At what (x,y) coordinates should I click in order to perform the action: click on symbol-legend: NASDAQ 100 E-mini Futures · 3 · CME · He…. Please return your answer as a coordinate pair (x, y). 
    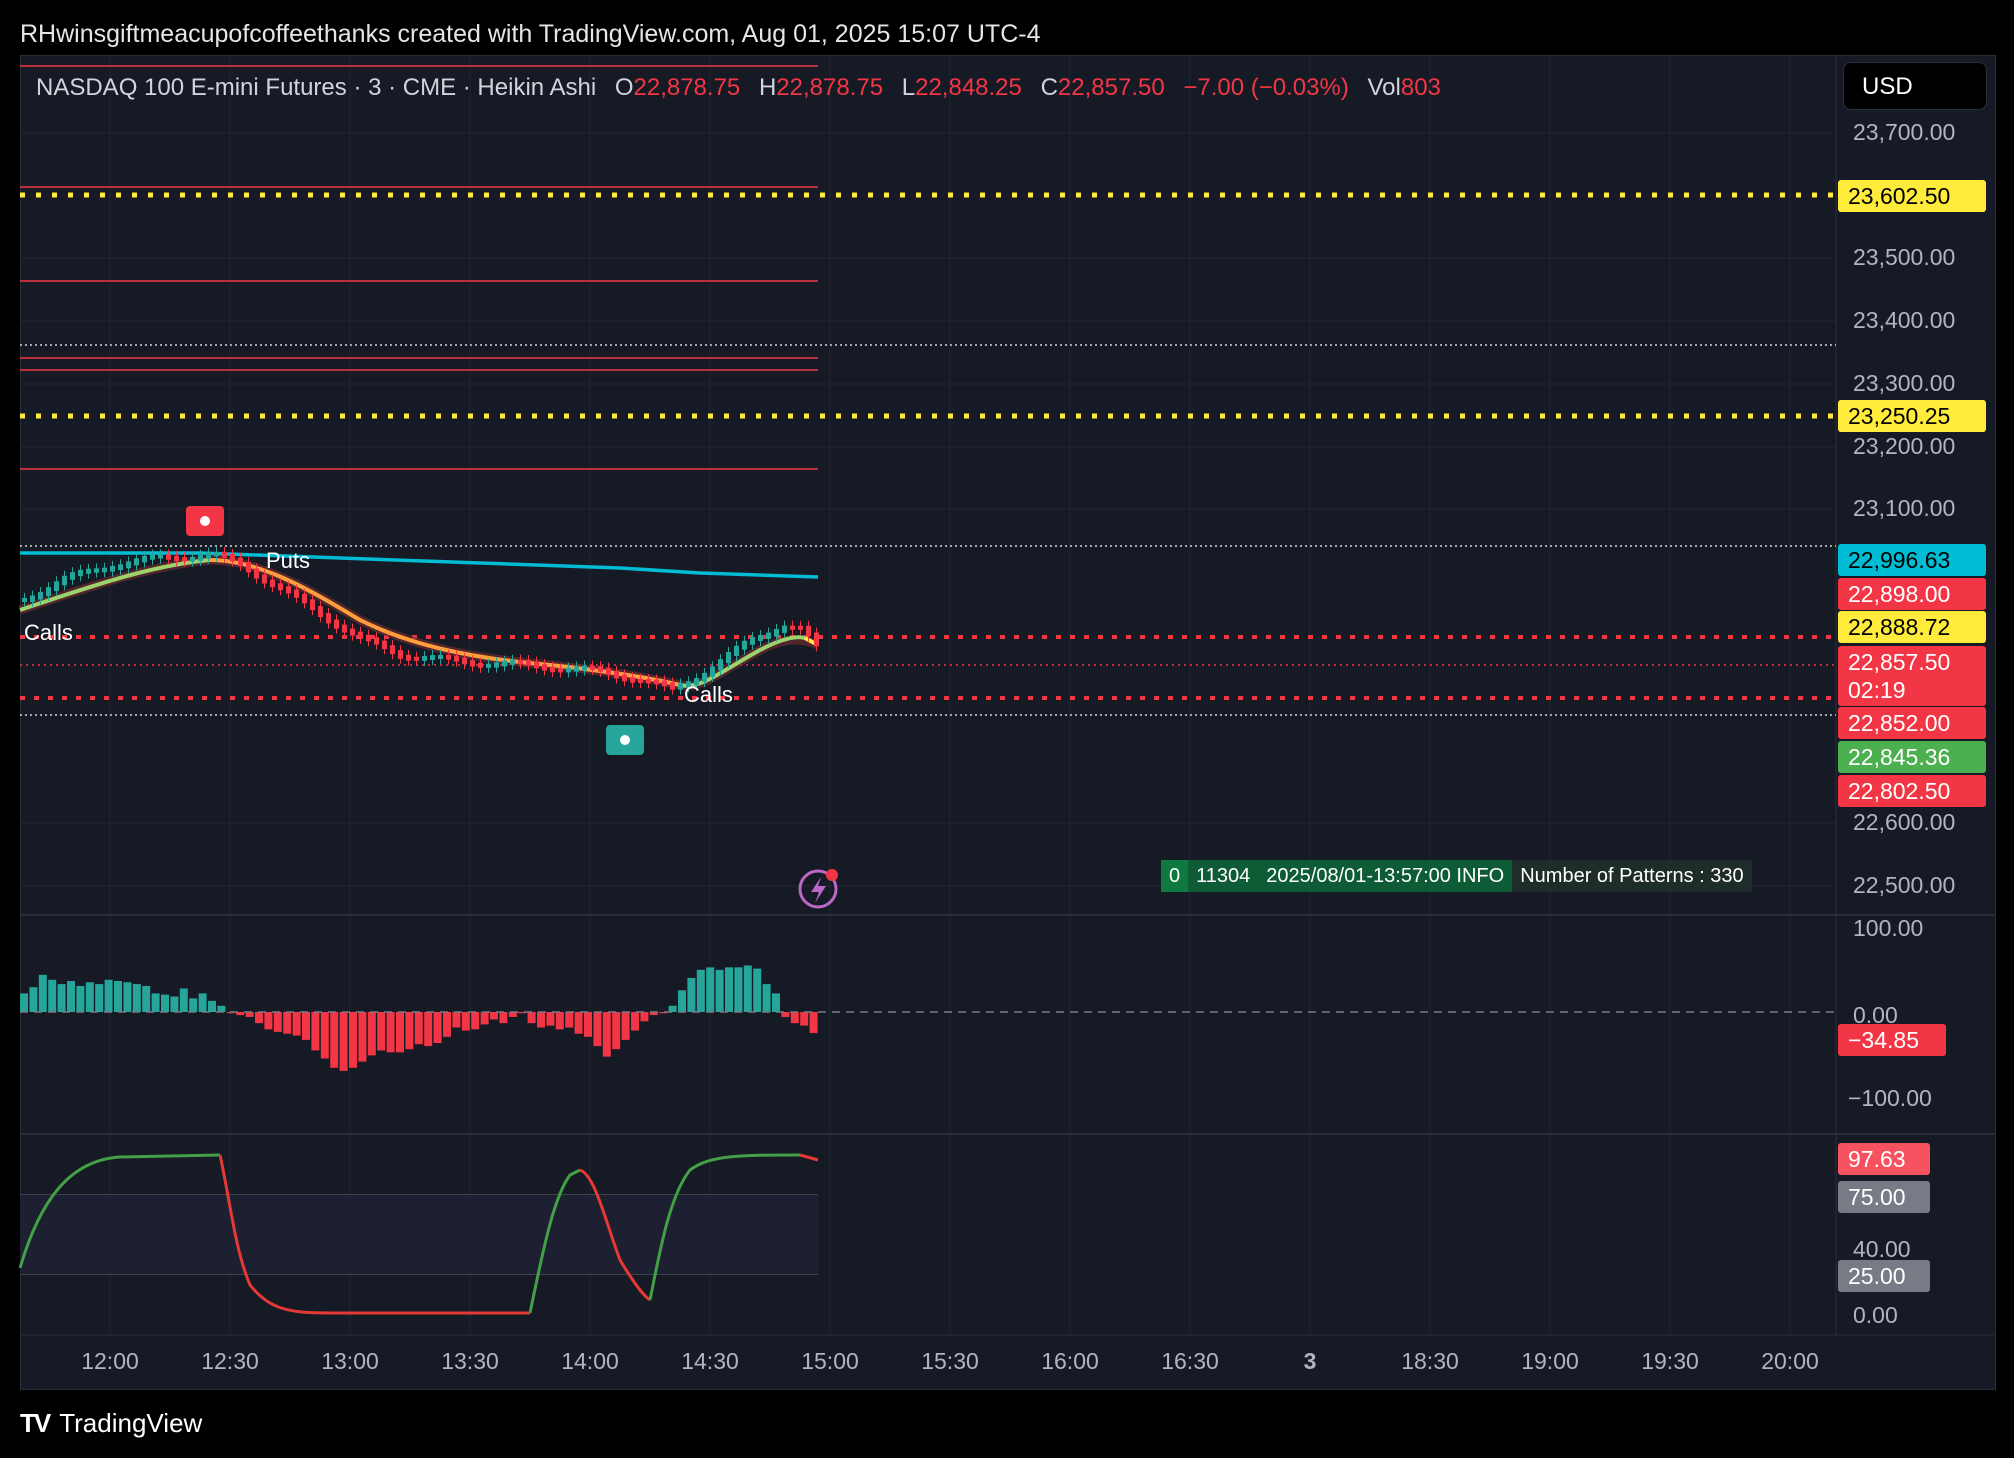
    Looking at the image, I should click on (738, 88).